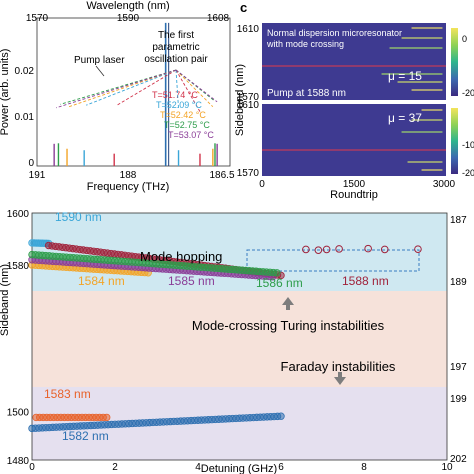 This screenshot has height=474, width=474. Describe the element at coordinates (288, 303) in the screenshot. I see `arrow-up-icon` at that location.